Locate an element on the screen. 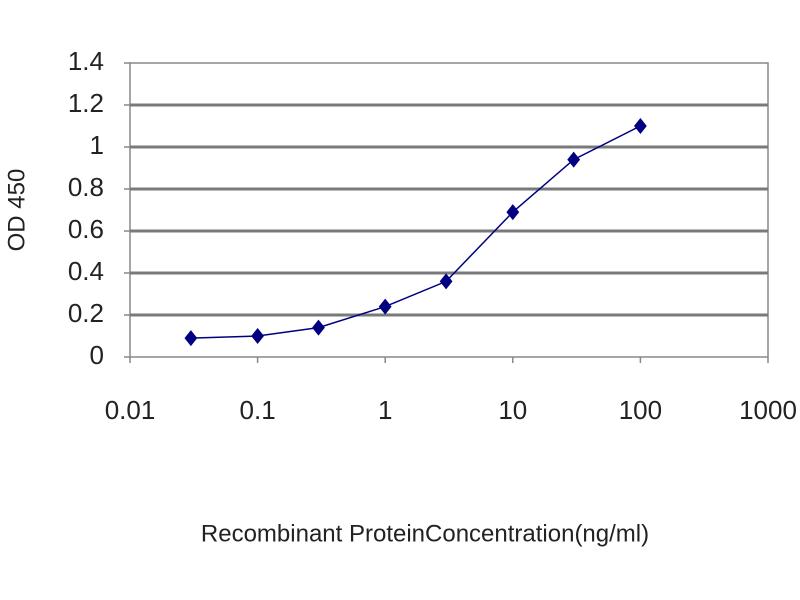 This screenshot has width=800, height=600. y-tick-label: 0 is located at coordinates (97, 355).